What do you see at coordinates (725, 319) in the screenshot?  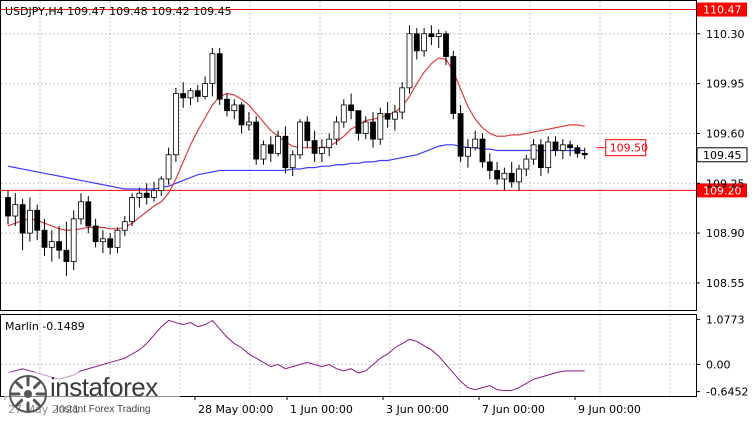 I see `indicator-tick-label: 1.0773` at bounding box center [725, 319].